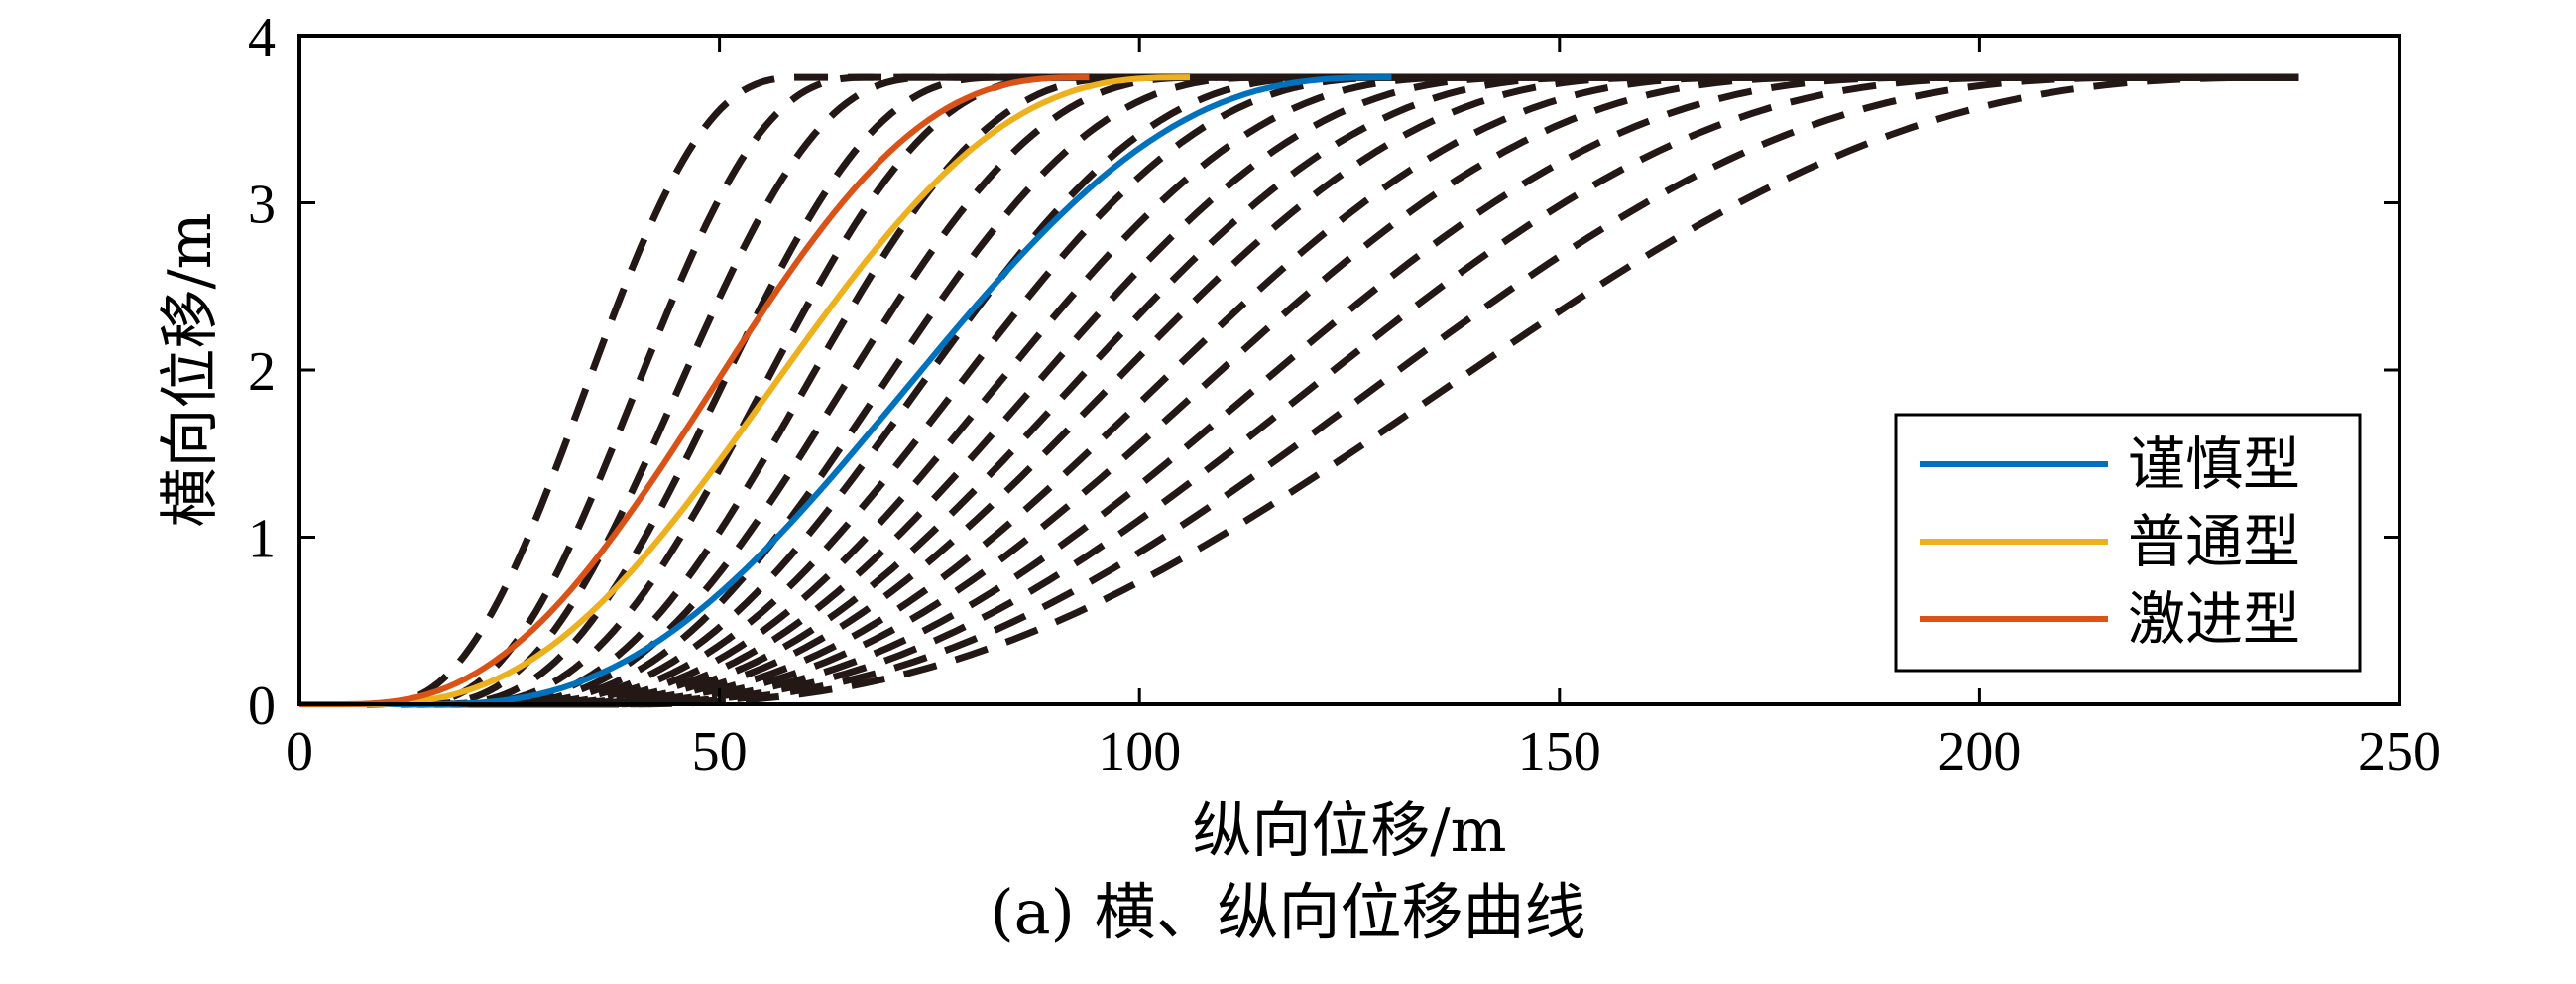 The width and height of the screenshot is (2576, 984). Describe the element at coordinates (262, 205) in the screenshot. I see `y-tick-label: 3` at that location.